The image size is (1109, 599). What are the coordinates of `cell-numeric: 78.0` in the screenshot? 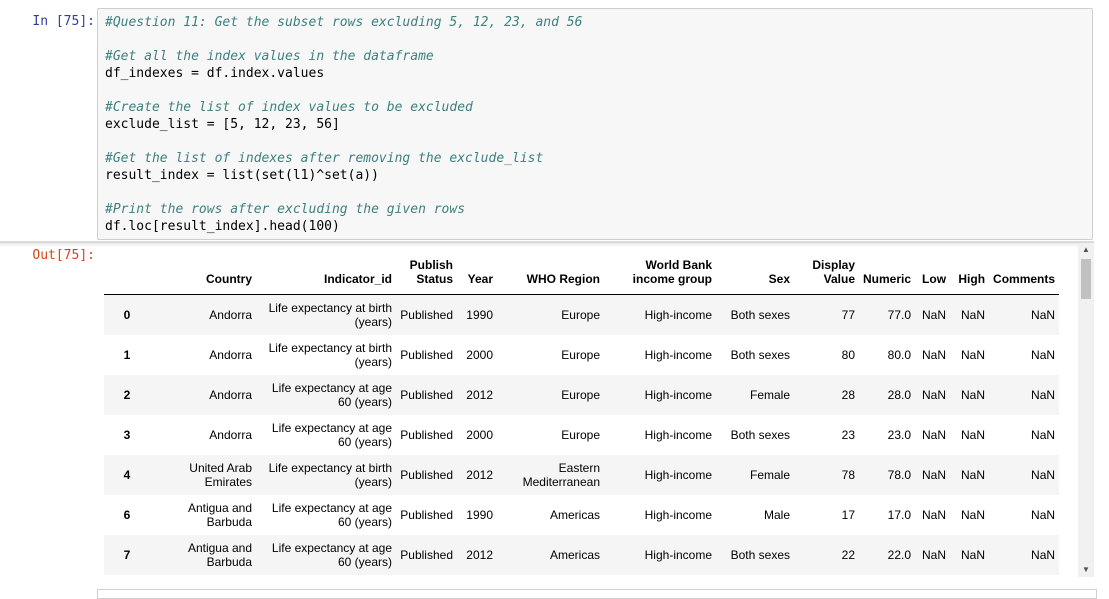 It's located at (899, 475).